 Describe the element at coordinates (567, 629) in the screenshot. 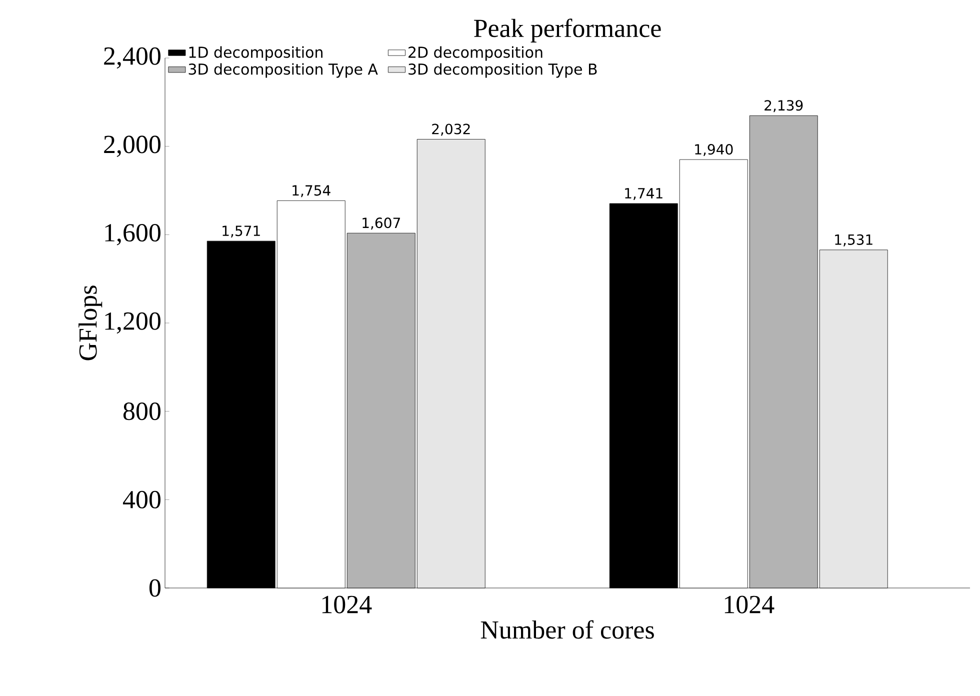

I see `x-axis-title: Number of cores` at that location.